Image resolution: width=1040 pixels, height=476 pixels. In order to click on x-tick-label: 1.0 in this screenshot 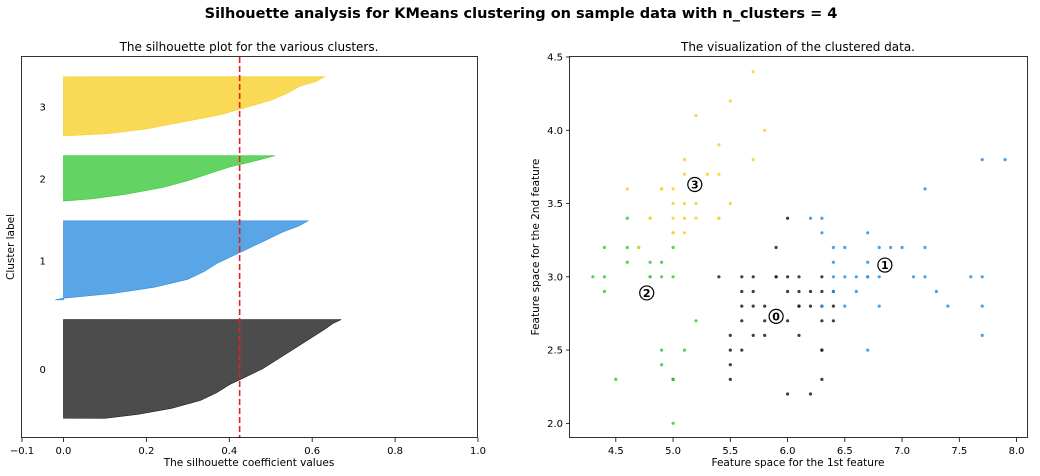, I will do `click(478, 451)`.